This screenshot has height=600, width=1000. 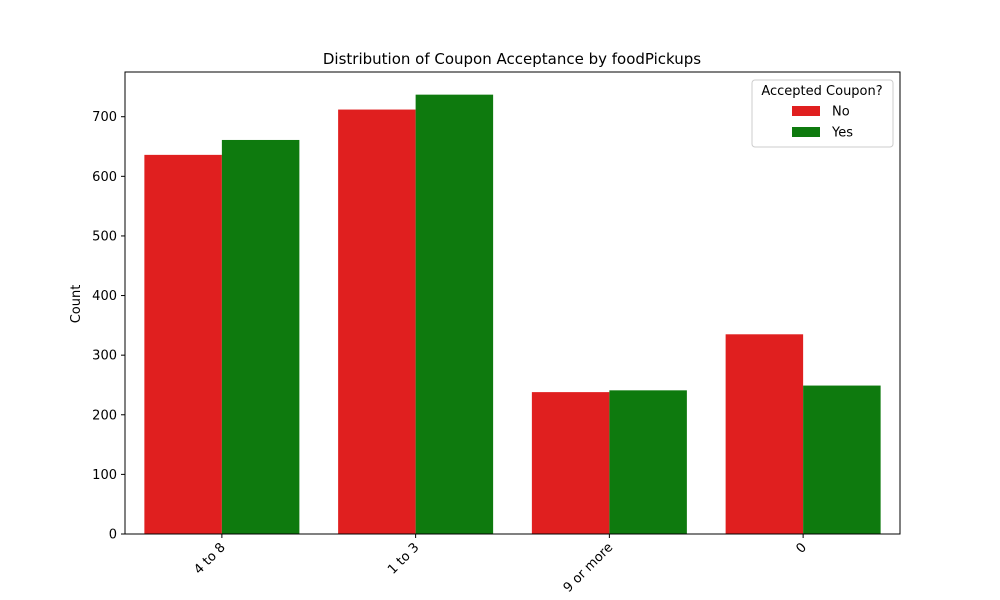 What do you see at coordinates (104, 475) in the screenshot?
I see `y-tick-label: 100` at bounding box center [104, 475].